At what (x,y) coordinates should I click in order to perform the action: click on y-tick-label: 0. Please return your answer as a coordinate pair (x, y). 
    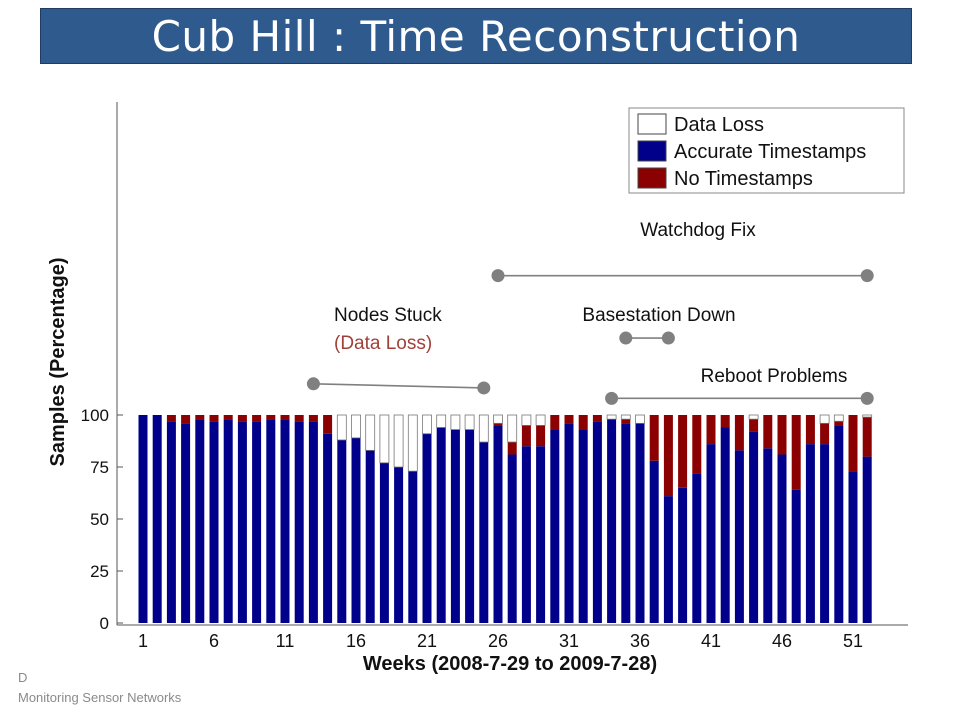
    Looking at the image, I should click on (104, 623).